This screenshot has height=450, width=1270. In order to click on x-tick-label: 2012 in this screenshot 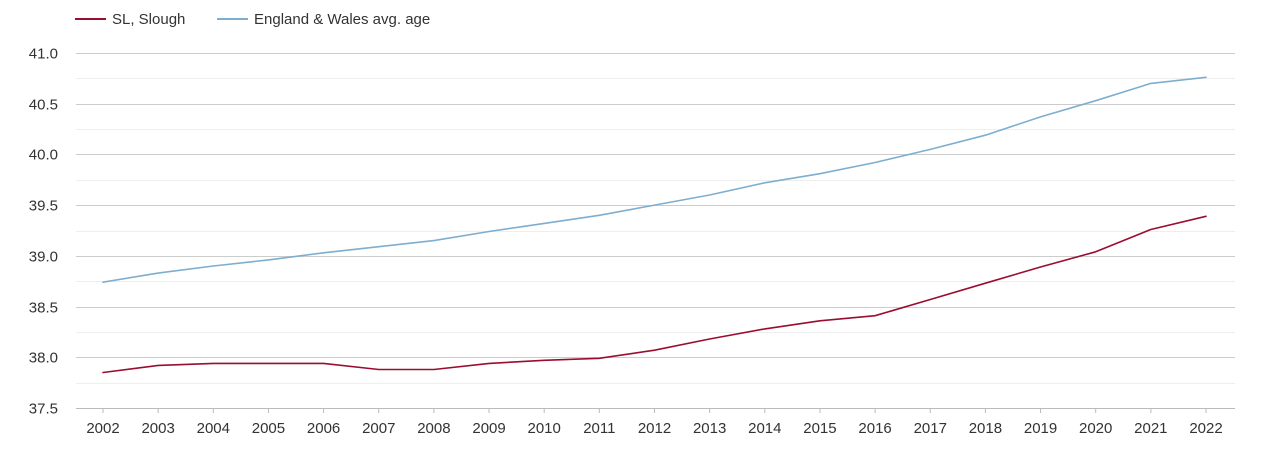, I will do `click(654, 428)`.